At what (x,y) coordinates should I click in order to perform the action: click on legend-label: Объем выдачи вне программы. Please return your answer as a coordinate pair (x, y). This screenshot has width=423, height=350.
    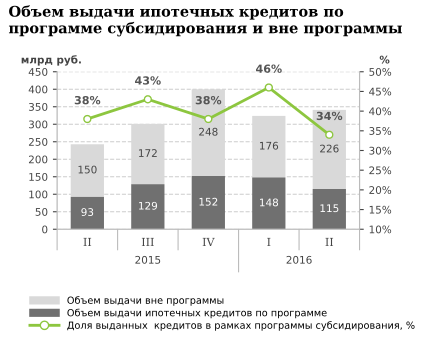
    Looking at the image, I should click on (145, 301).